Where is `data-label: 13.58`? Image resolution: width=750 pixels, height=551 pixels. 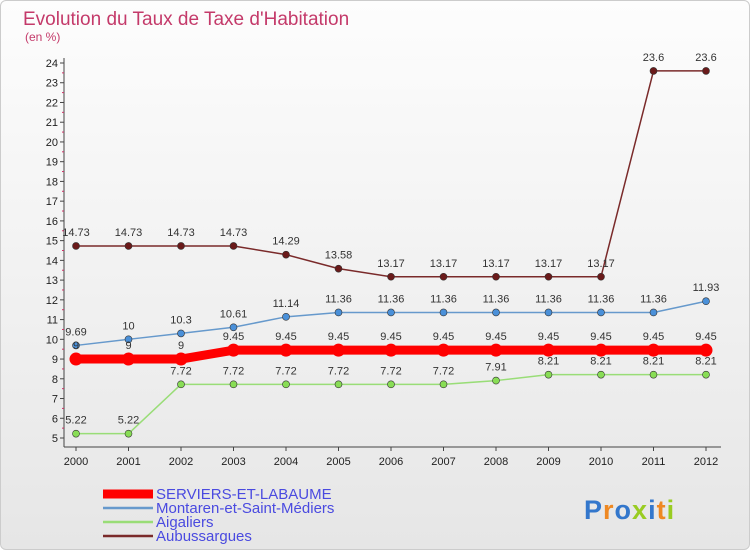
data-label: 13.58 is located at coordinates (339, 256).